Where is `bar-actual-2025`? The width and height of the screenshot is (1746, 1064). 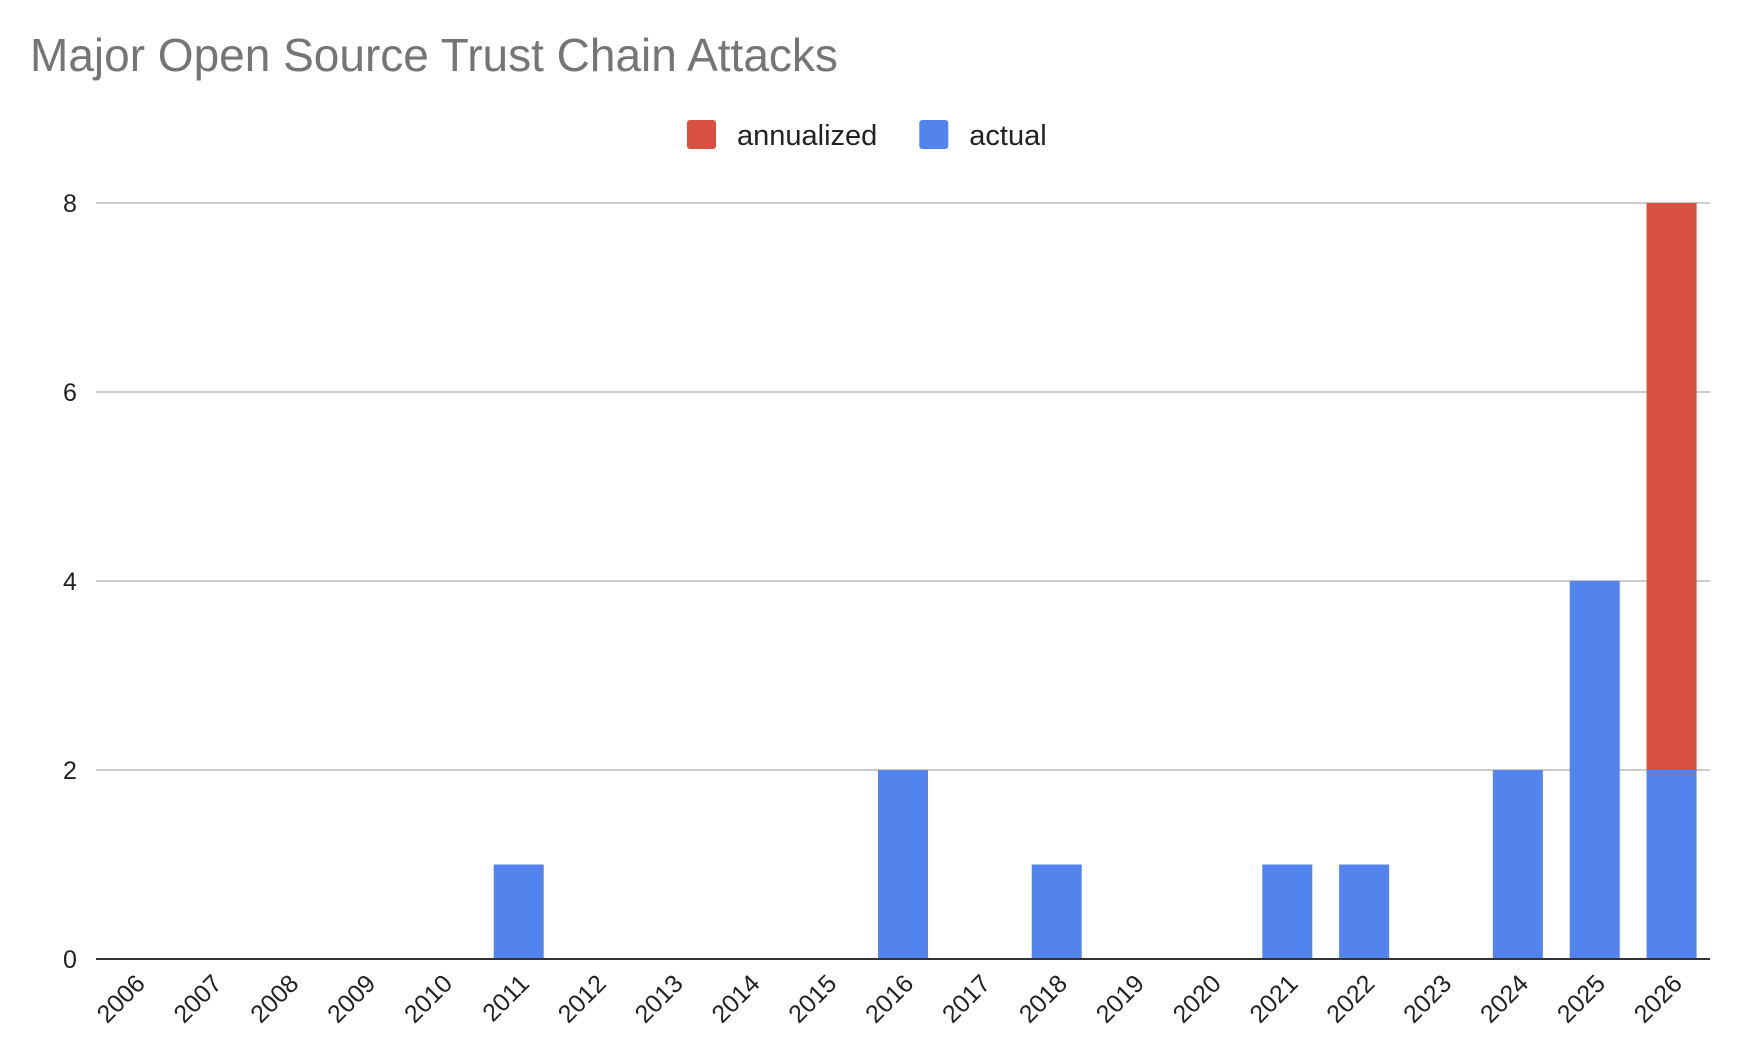
bar-actual-2025 is located at coordinates (1594, 770).